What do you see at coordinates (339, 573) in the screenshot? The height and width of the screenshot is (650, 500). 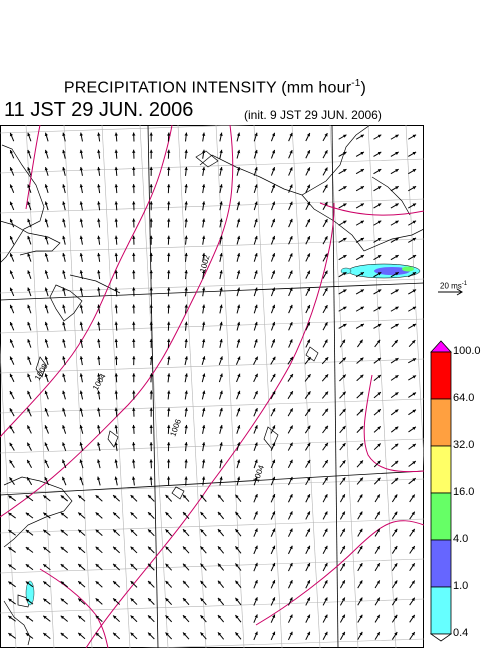 I see `isobar-southeast` at bounding box center [339, 573].